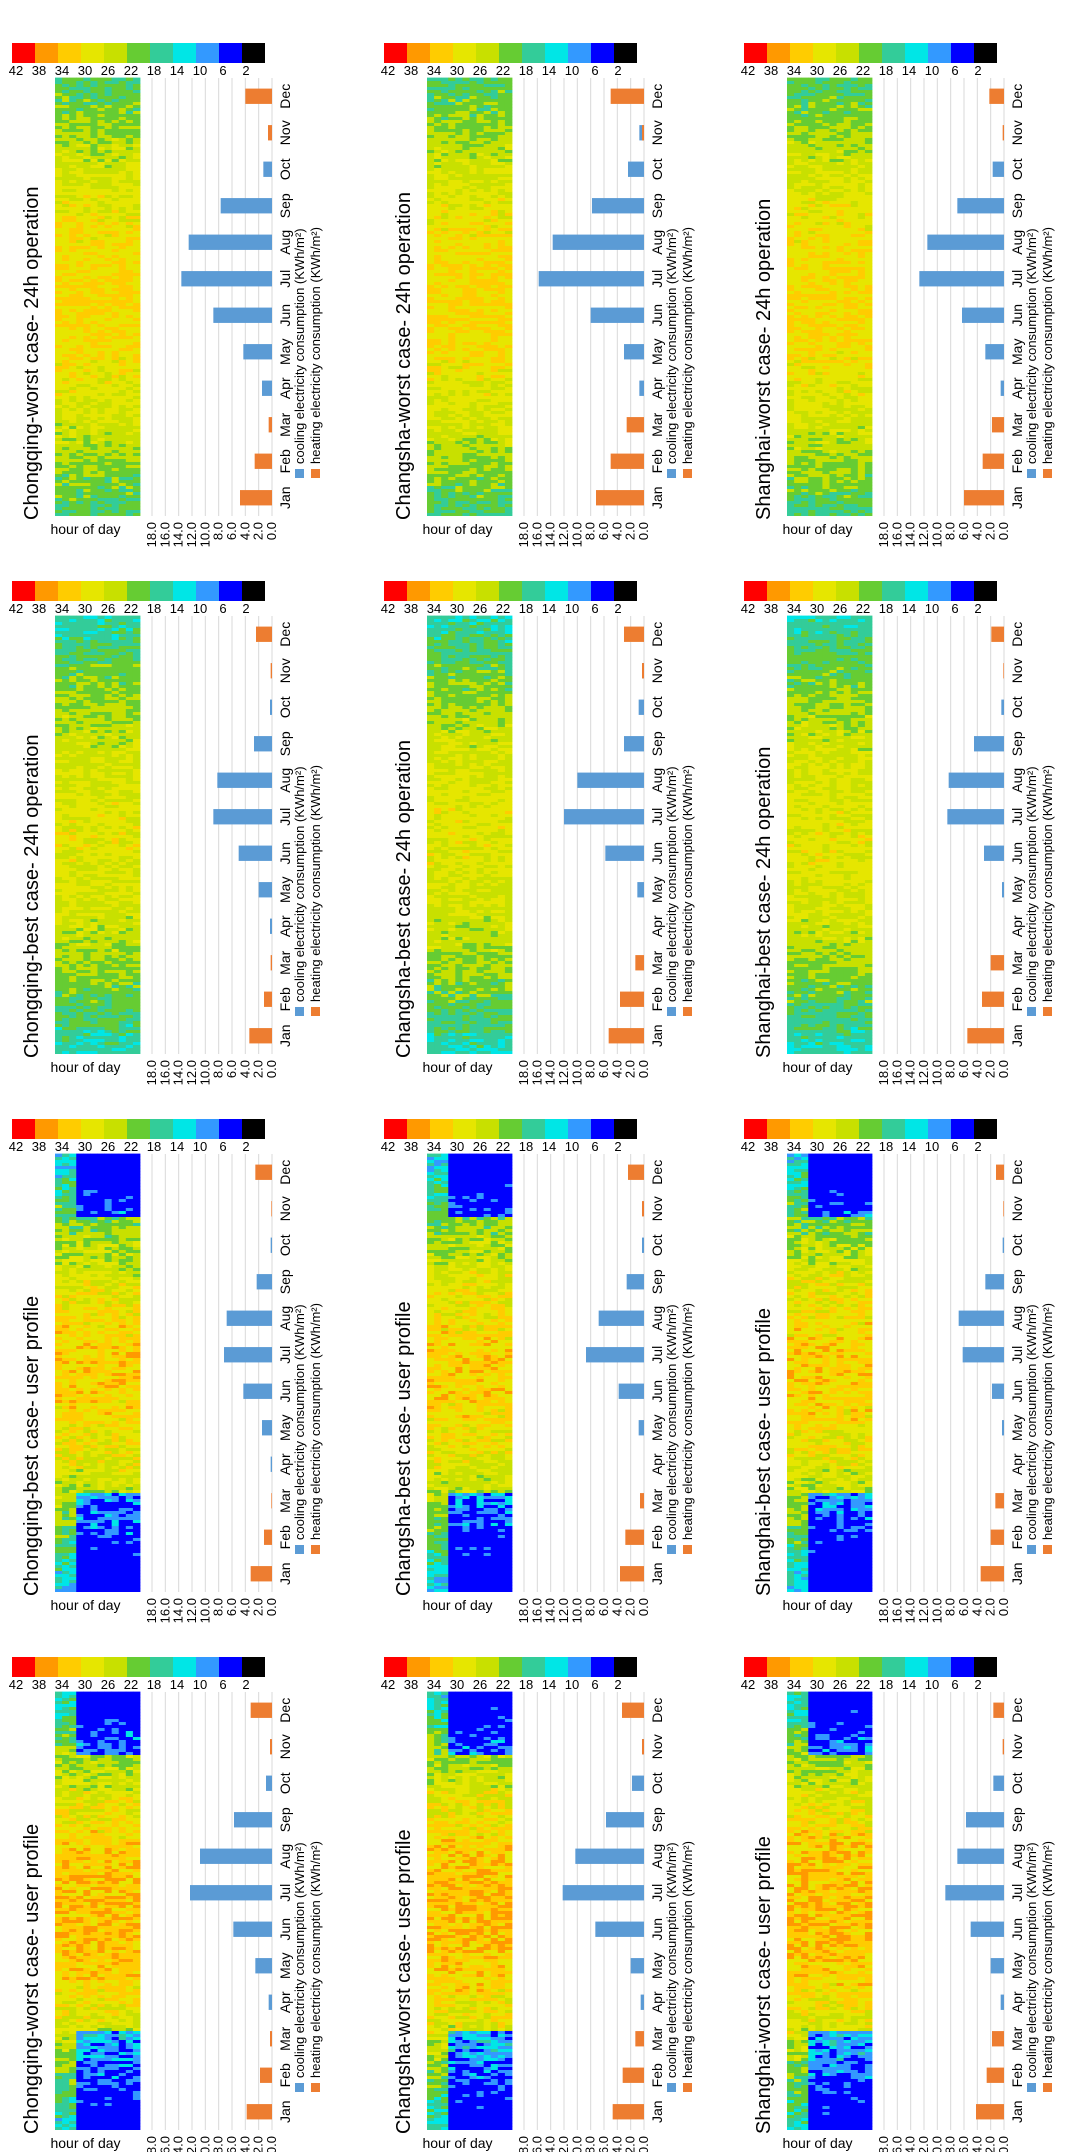 Image resolution: width=1091 pixels, height=2152 pixels. I want to click on legend-swatch, so click(299, 1549).